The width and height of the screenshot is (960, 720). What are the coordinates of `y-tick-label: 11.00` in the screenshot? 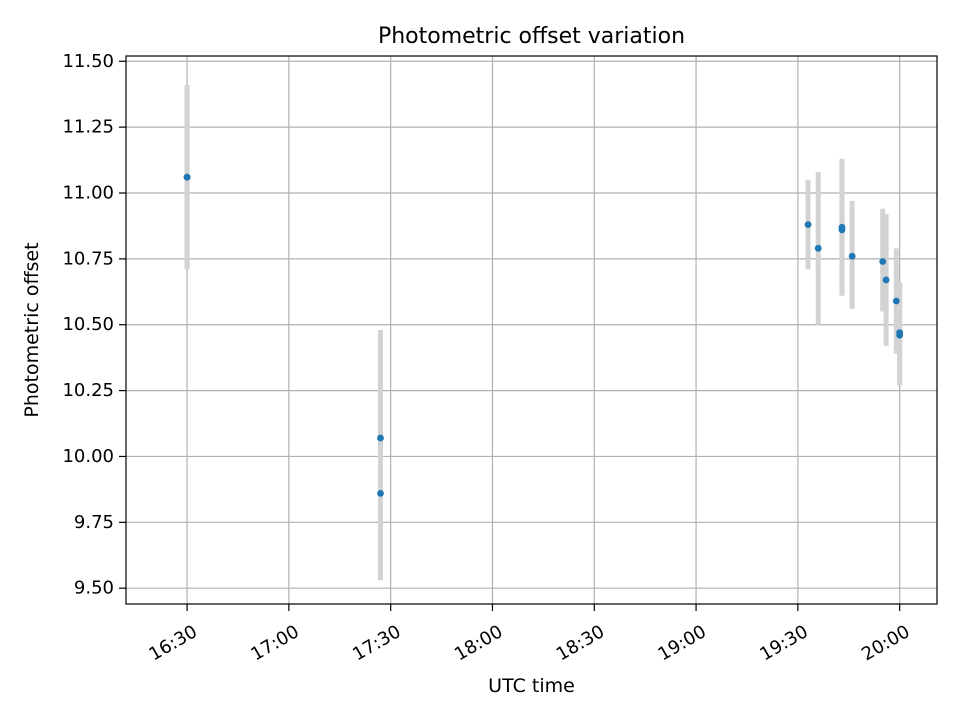 It's located at (88, 193).